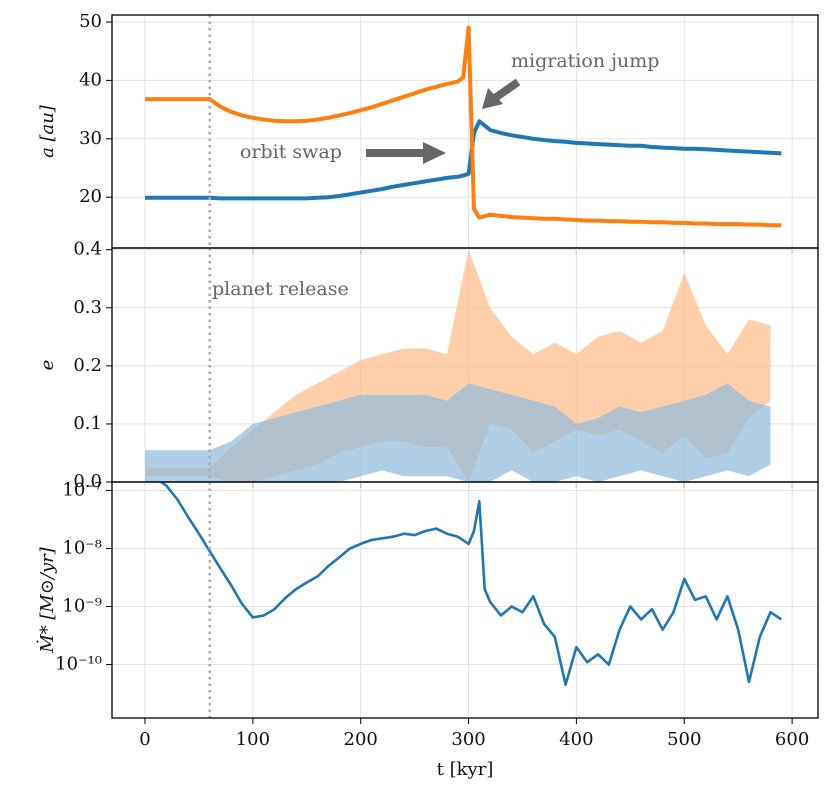  I want to click on y-tick-label: 50, so click(90, 21).